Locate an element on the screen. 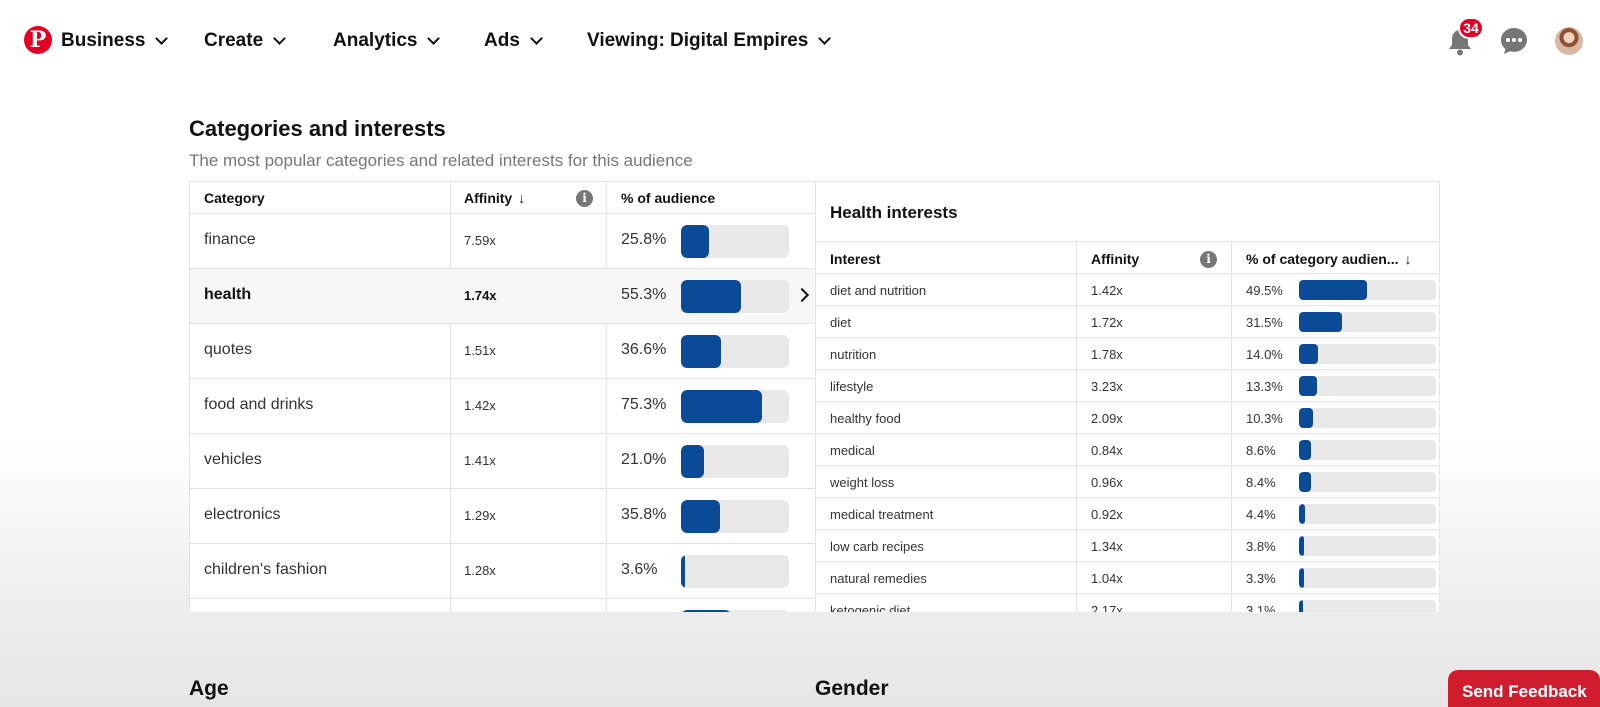 This screenshot has width=1600, height=707. column-header-affinity: Affinity ↓ is located at coordinates (495, 198).